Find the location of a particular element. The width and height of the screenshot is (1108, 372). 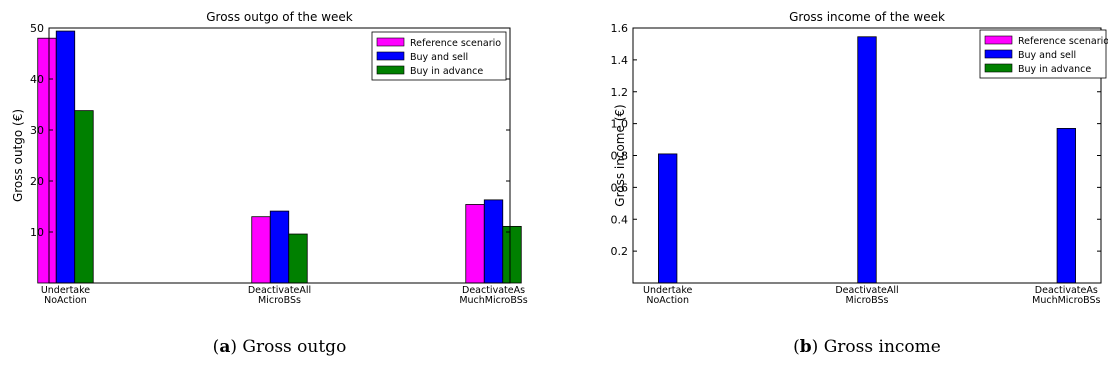

caption: (b) Gross income is located at coordinates (867, 347).